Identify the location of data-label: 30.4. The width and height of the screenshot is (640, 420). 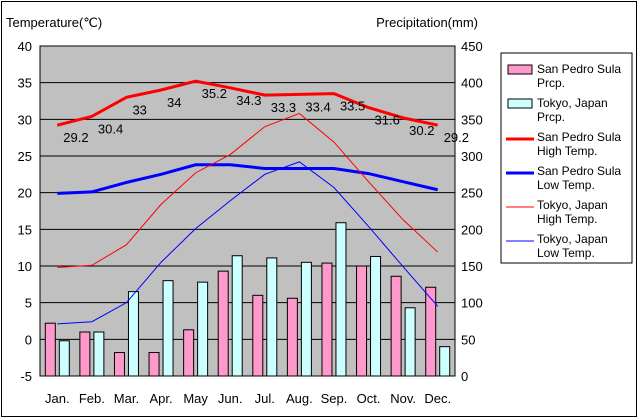
(110, 128).